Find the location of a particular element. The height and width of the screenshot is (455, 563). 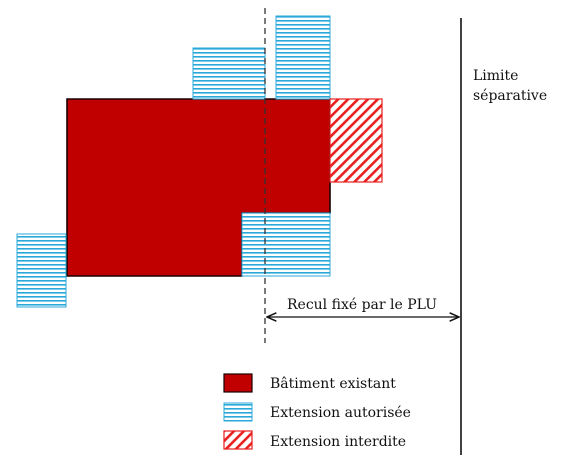

legend-swatch-forbidden is located at coordinates (238, 440).